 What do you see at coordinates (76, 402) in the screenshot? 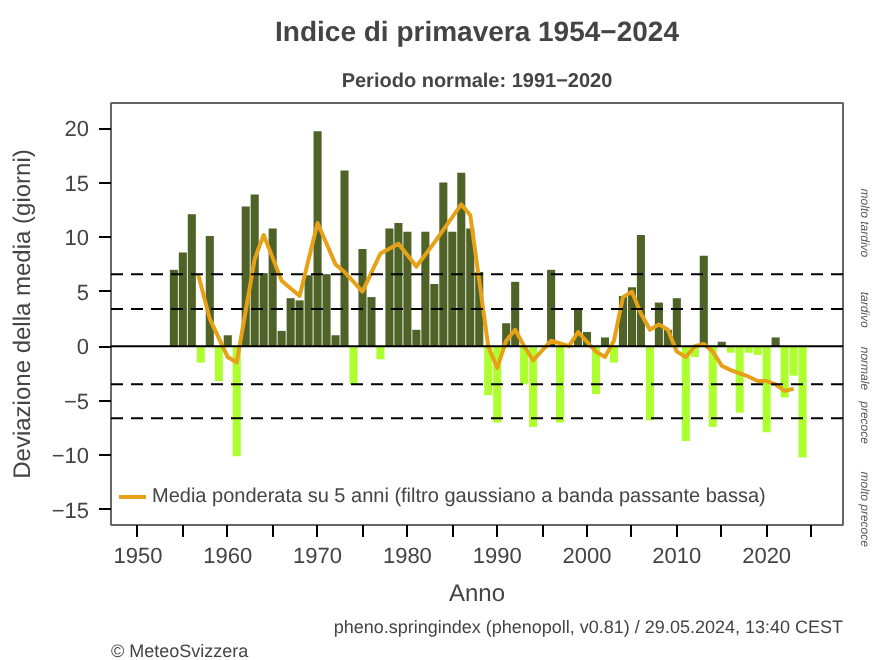
I see `y-tick-label: −5` at bounding box center [76, 402].